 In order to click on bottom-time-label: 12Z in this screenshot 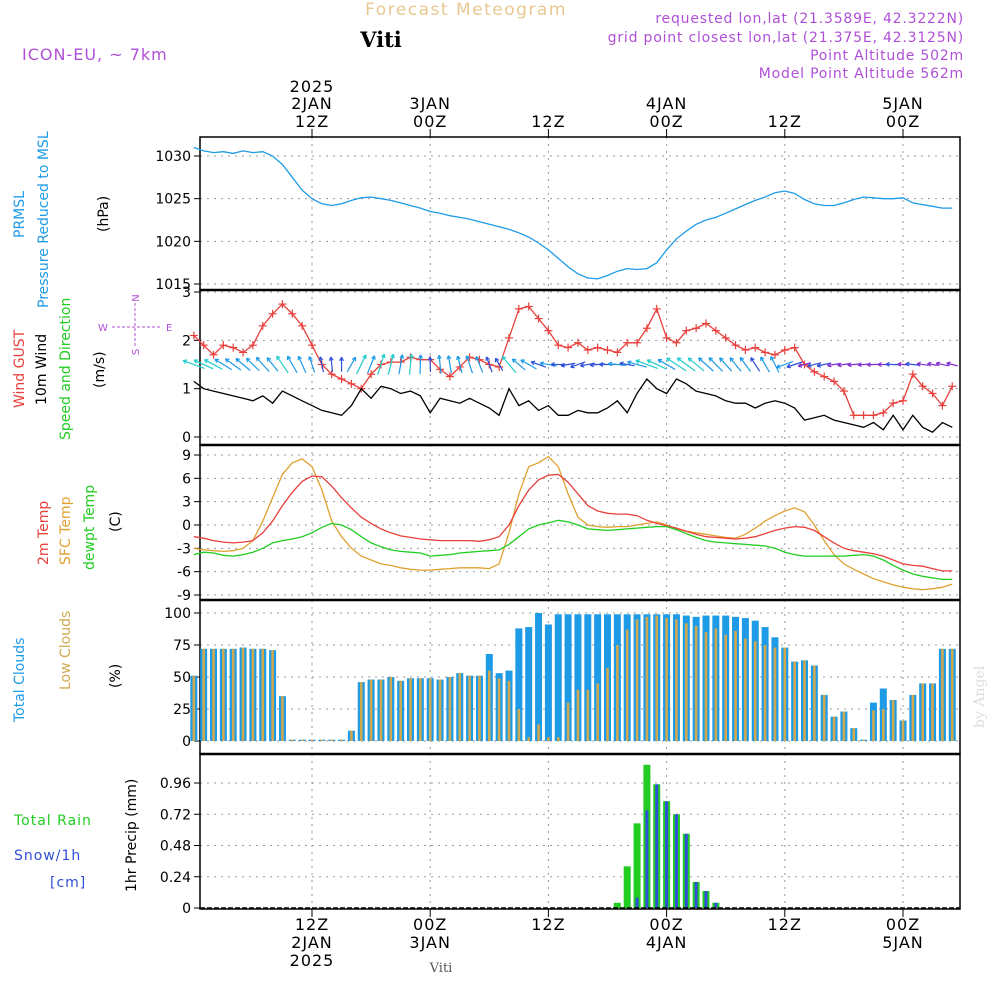, I will do `click(785, 924)`.